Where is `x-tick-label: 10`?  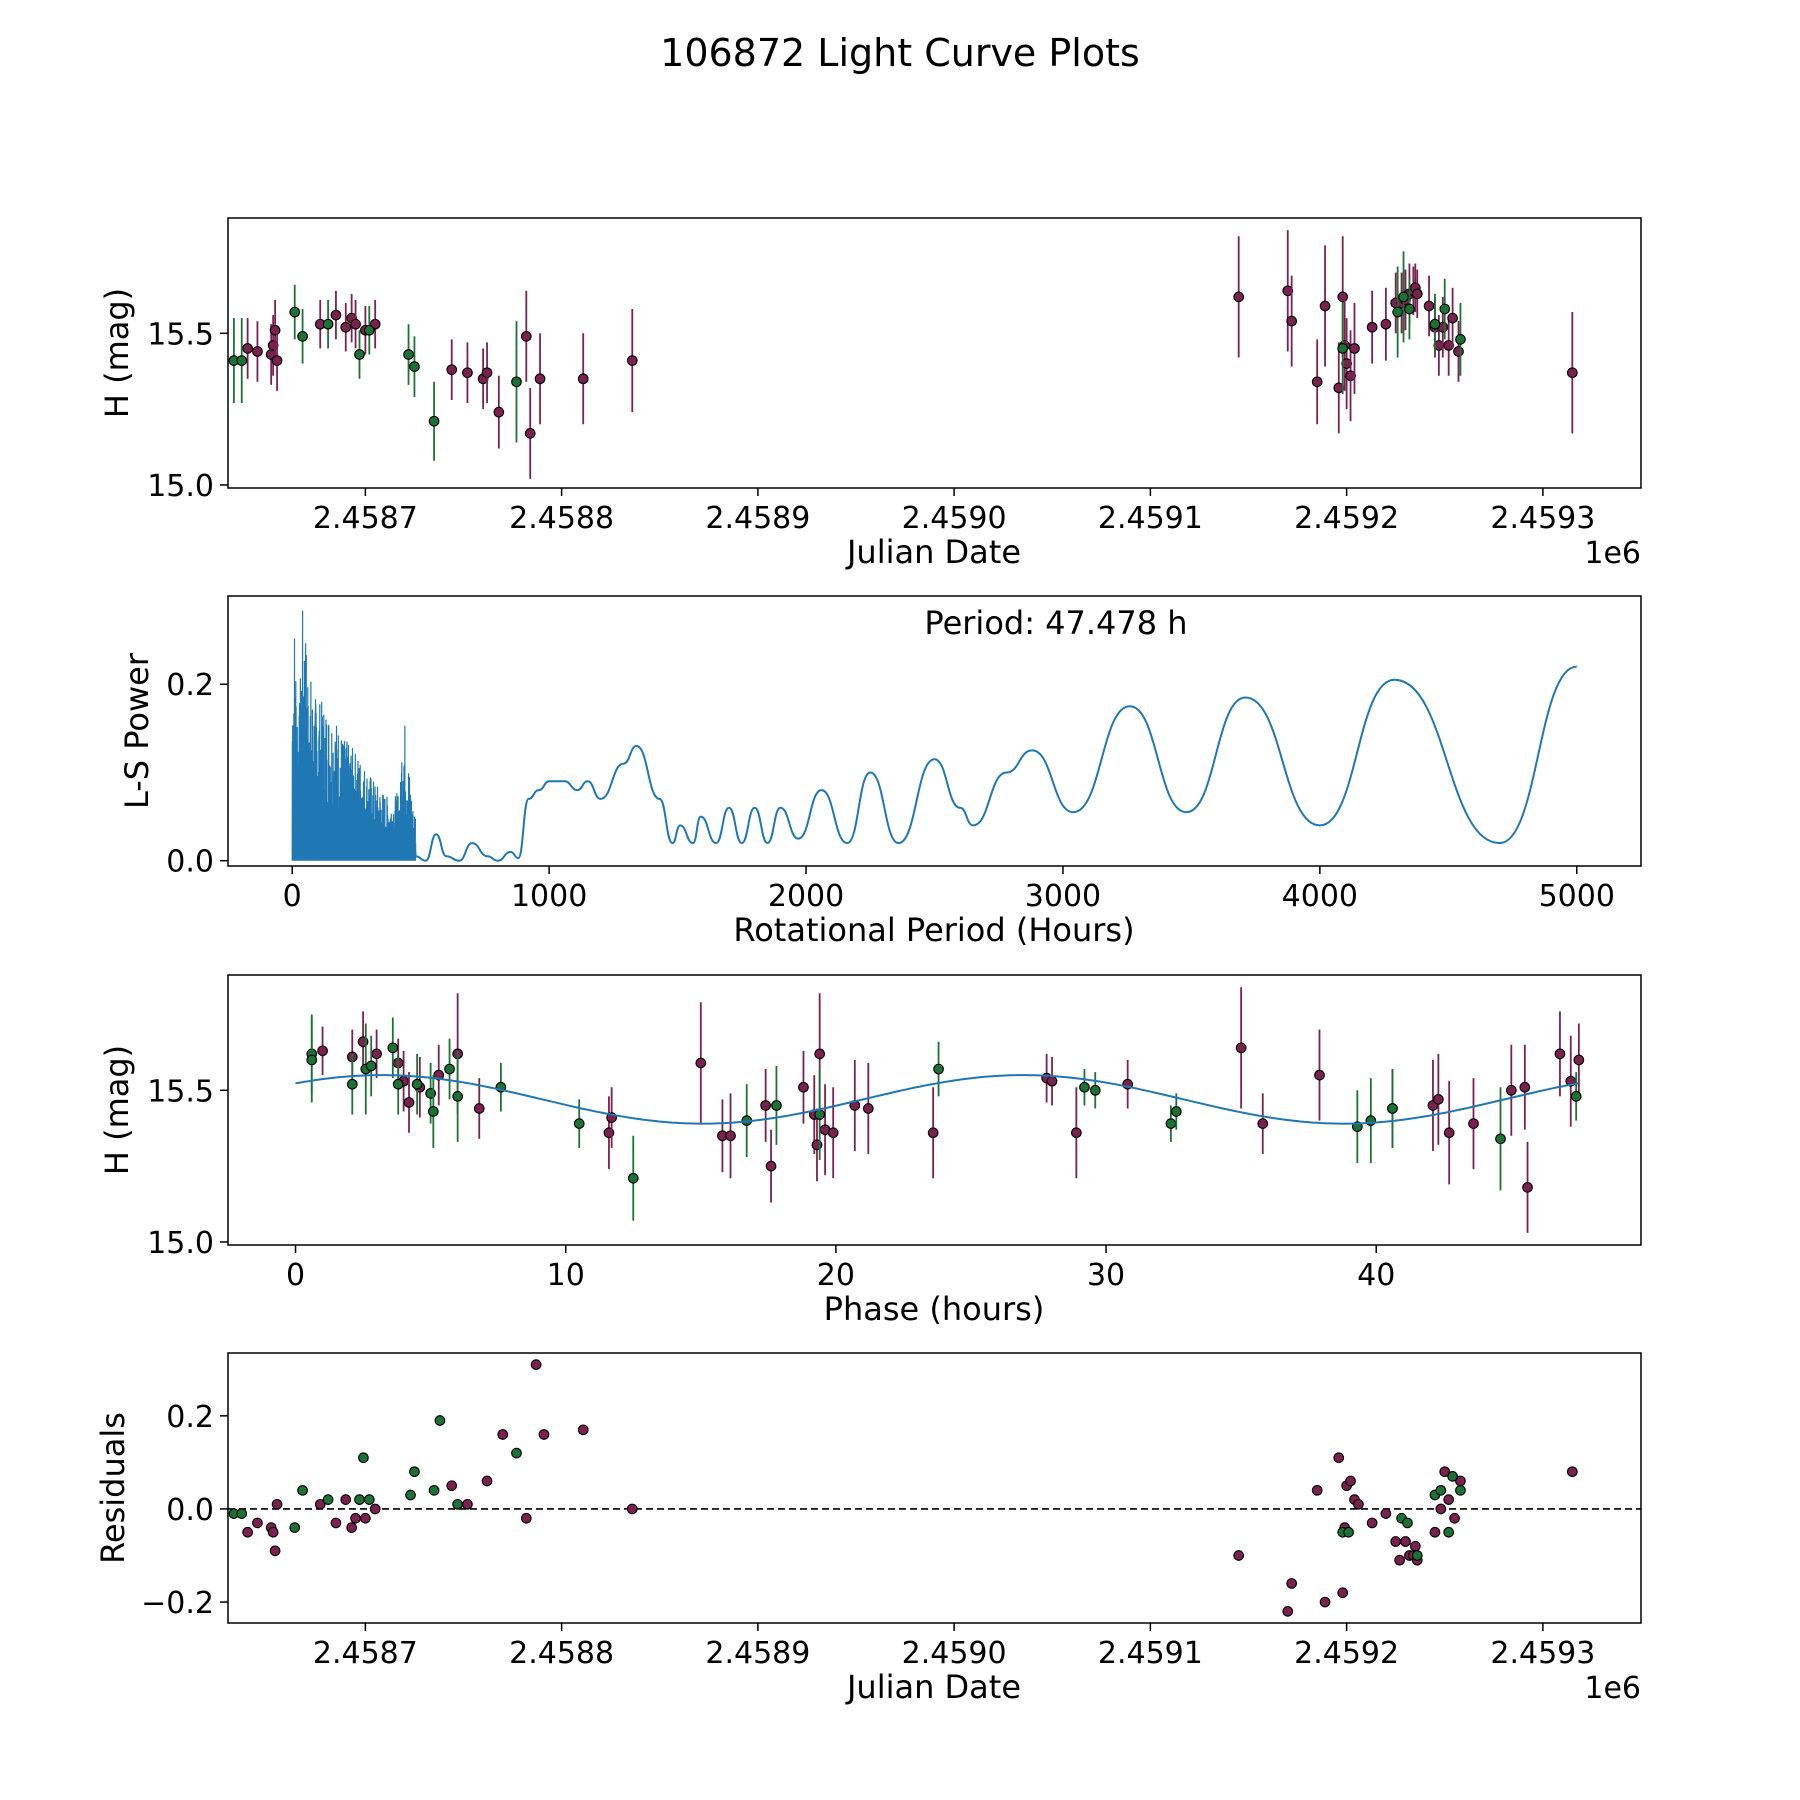
x-tick-label: 10 is located at coordinates (566, 1275).